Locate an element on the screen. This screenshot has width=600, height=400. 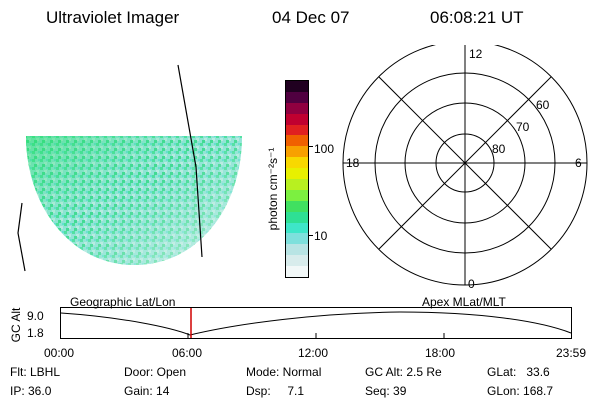
lat-label-80: 80 is located at coordinates (499, 149).